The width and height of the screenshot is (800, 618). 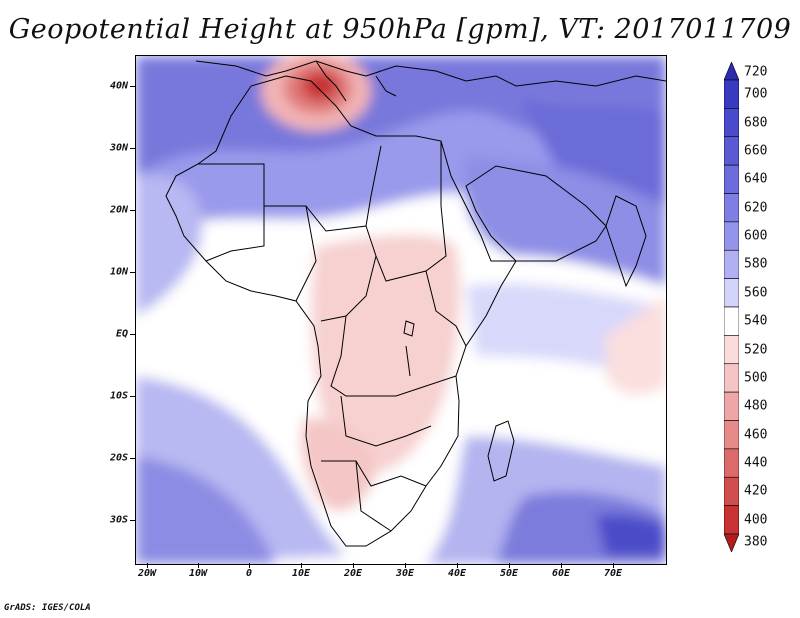 I want to click on lat-label-eq: EQ, so click(x=121, y=334).